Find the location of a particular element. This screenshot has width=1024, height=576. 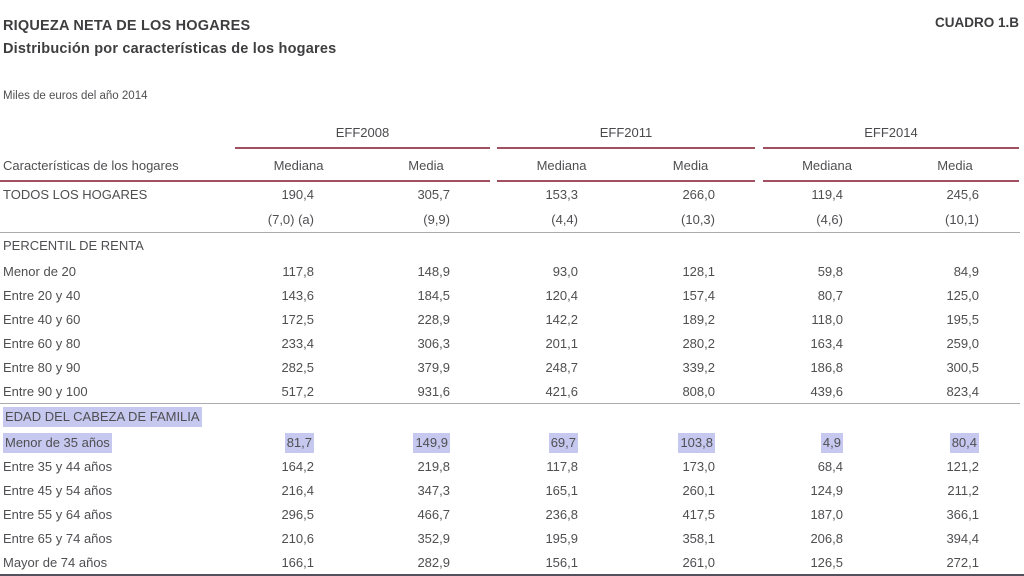

value-cell: 118,0 is located at coordinates (827, 319).